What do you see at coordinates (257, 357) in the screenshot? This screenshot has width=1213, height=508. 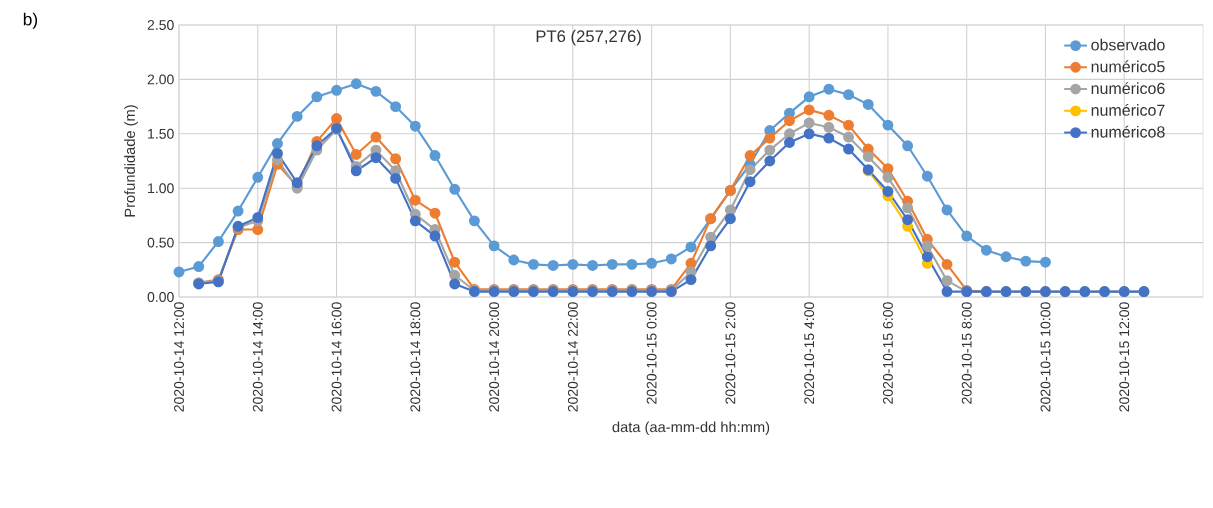 I see `x-tick-label: 2020-10-14 14:00` at bounding box center [257, 357].